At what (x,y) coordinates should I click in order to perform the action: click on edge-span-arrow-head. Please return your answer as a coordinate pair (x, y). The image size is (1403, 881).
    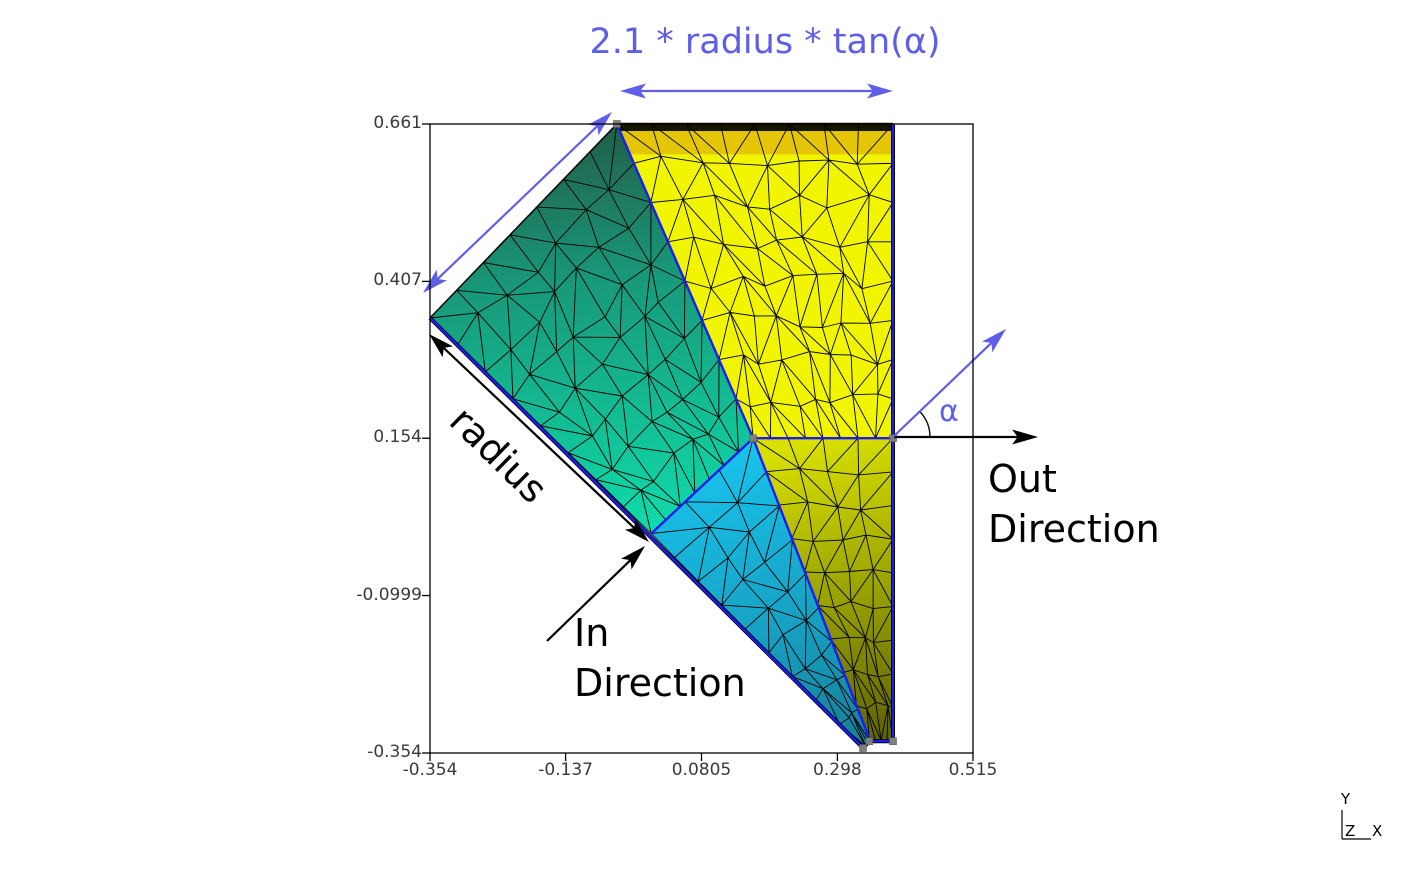
    Looking at the image, I should click on (435, 281).